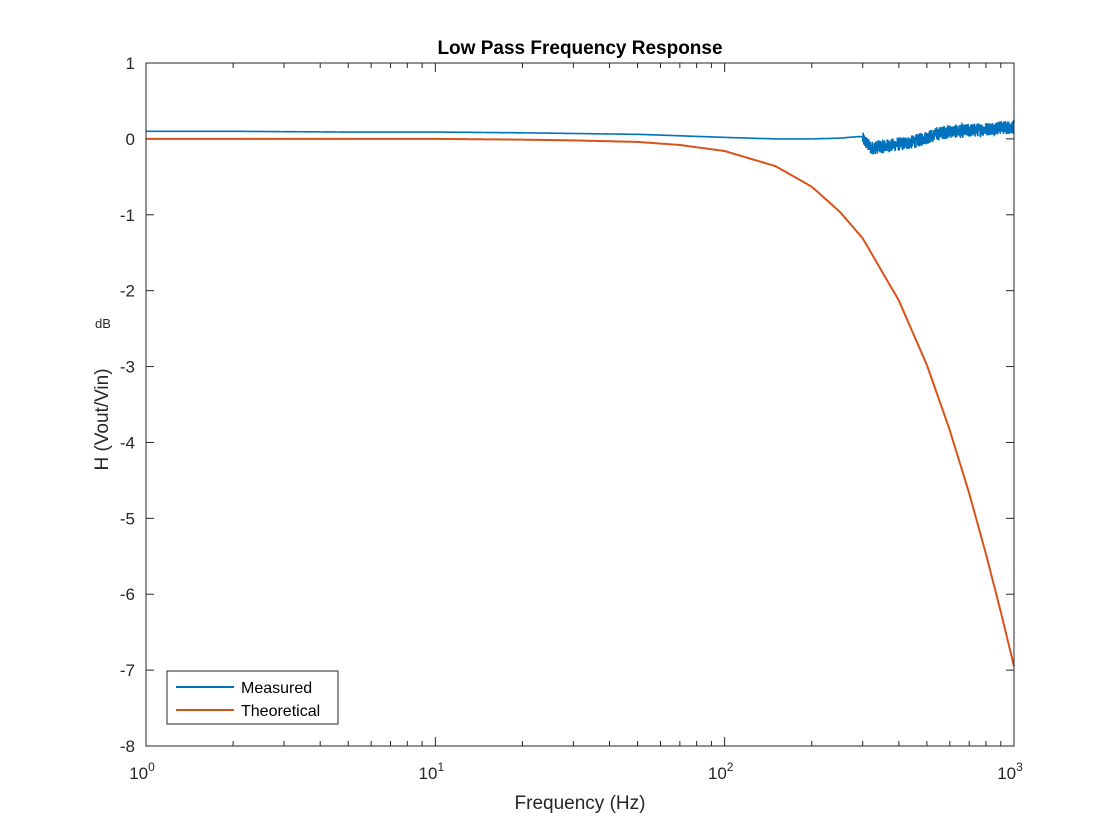 The height and width of the screenshot is (840, 1120). What do you see at coordinates (440, 767) in the screenshot?
I see `x-tick-exponent: 1` at bounding box center [440, 767].